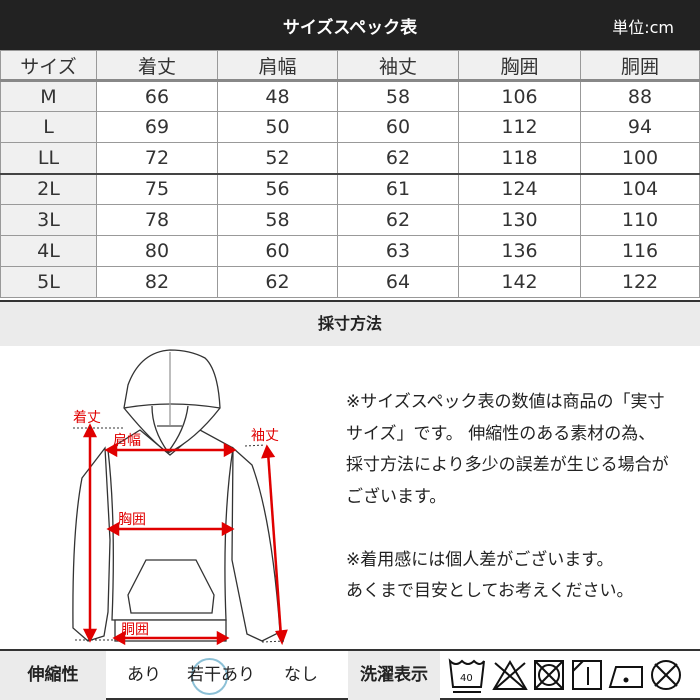 The width and height of the screenshot is (700, 700). I want to click on value-cell: 118, so click(519, 158).